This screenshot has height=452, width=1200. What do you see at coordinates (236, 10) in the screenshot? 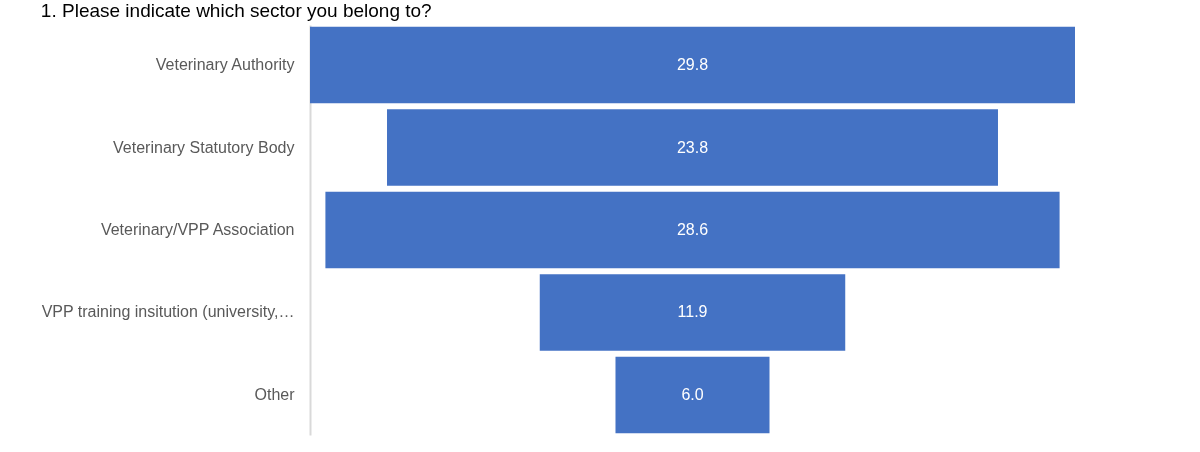
I see `text: 1. Please indicate which sector you belong to?` at bounding box center [236, 10].